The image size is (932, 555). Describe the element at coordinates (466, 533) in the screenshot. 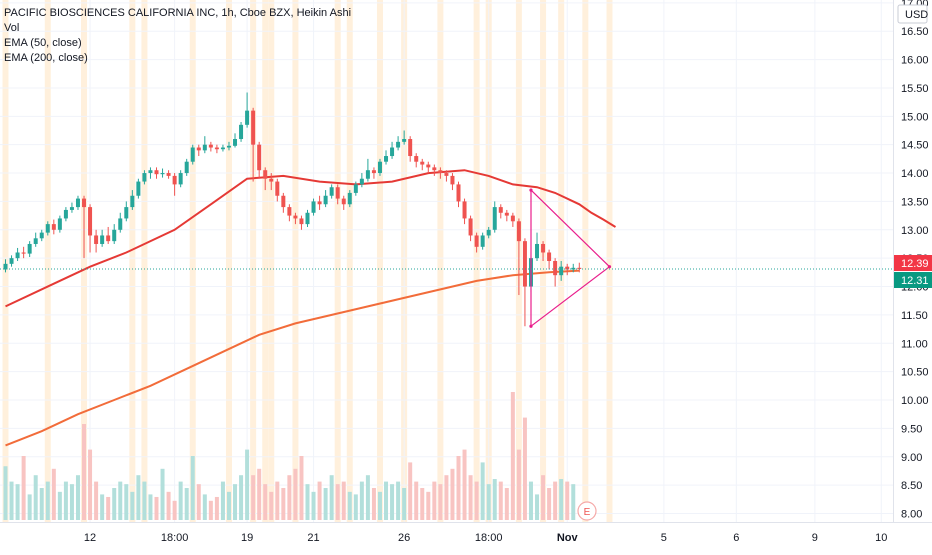

I see `time-axis: 12 18:00 19 21 26 18:00 Nov 5 6 9 10` at that location.